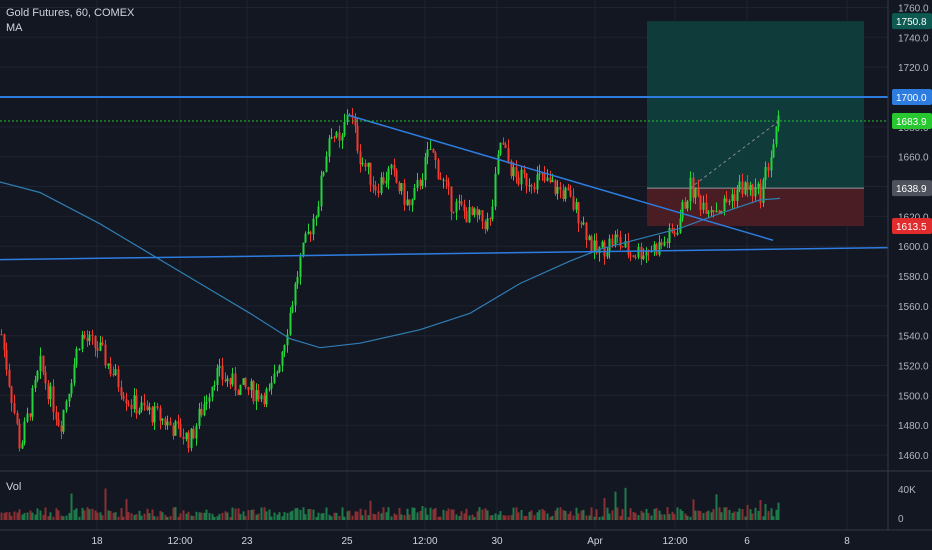 This screenshot has height=550, width=932. I want to click on price-tag-label: 1700.0, so click(911, 98).